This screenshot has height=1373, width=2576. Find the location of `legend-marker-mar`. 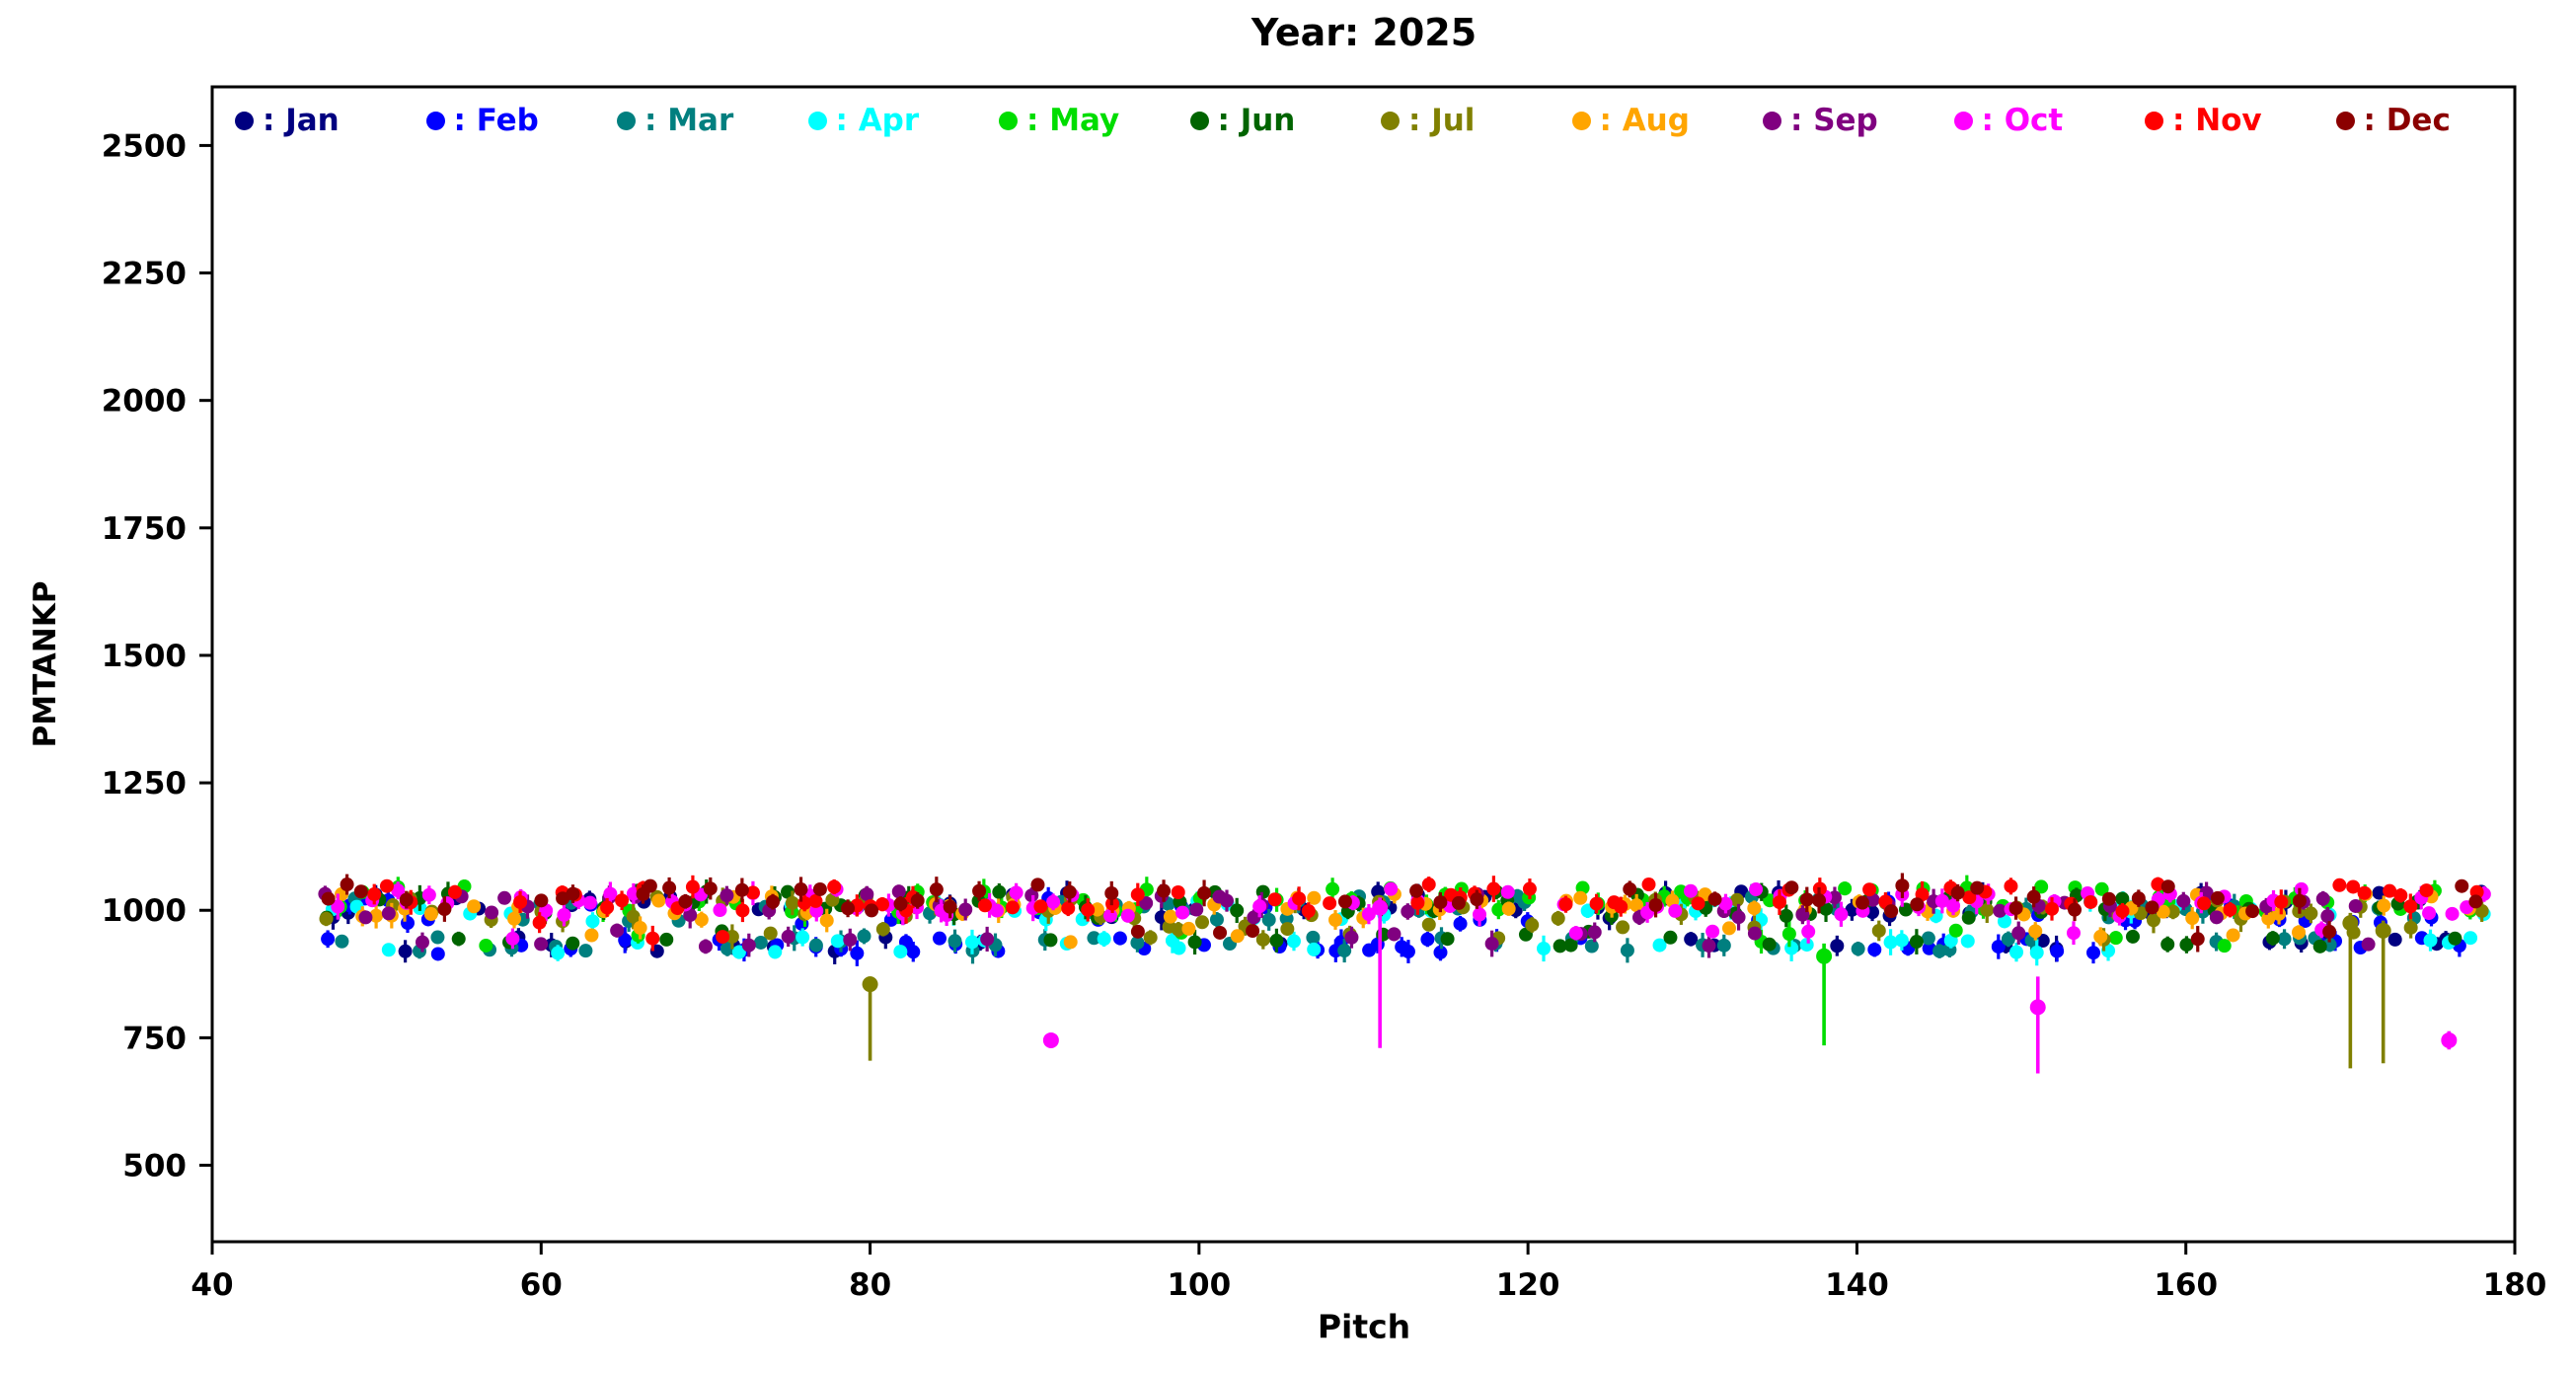

legend-marker-mar is located at coordinates (627, 120).